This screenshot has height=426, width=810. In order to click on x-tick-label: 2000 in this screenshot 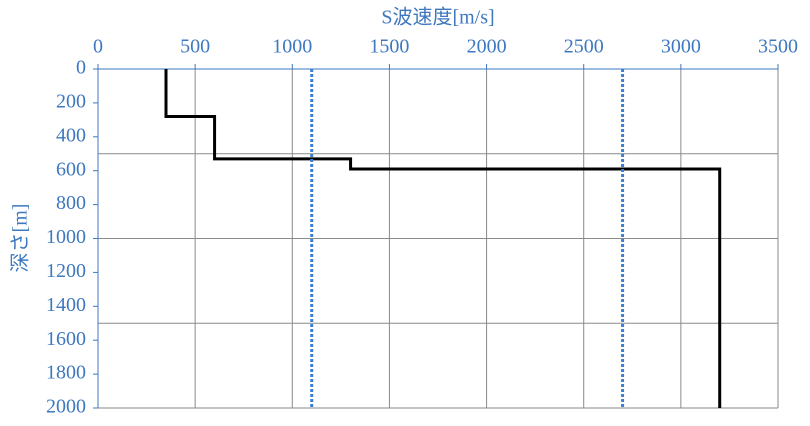, I will do `click(487, 47)`.